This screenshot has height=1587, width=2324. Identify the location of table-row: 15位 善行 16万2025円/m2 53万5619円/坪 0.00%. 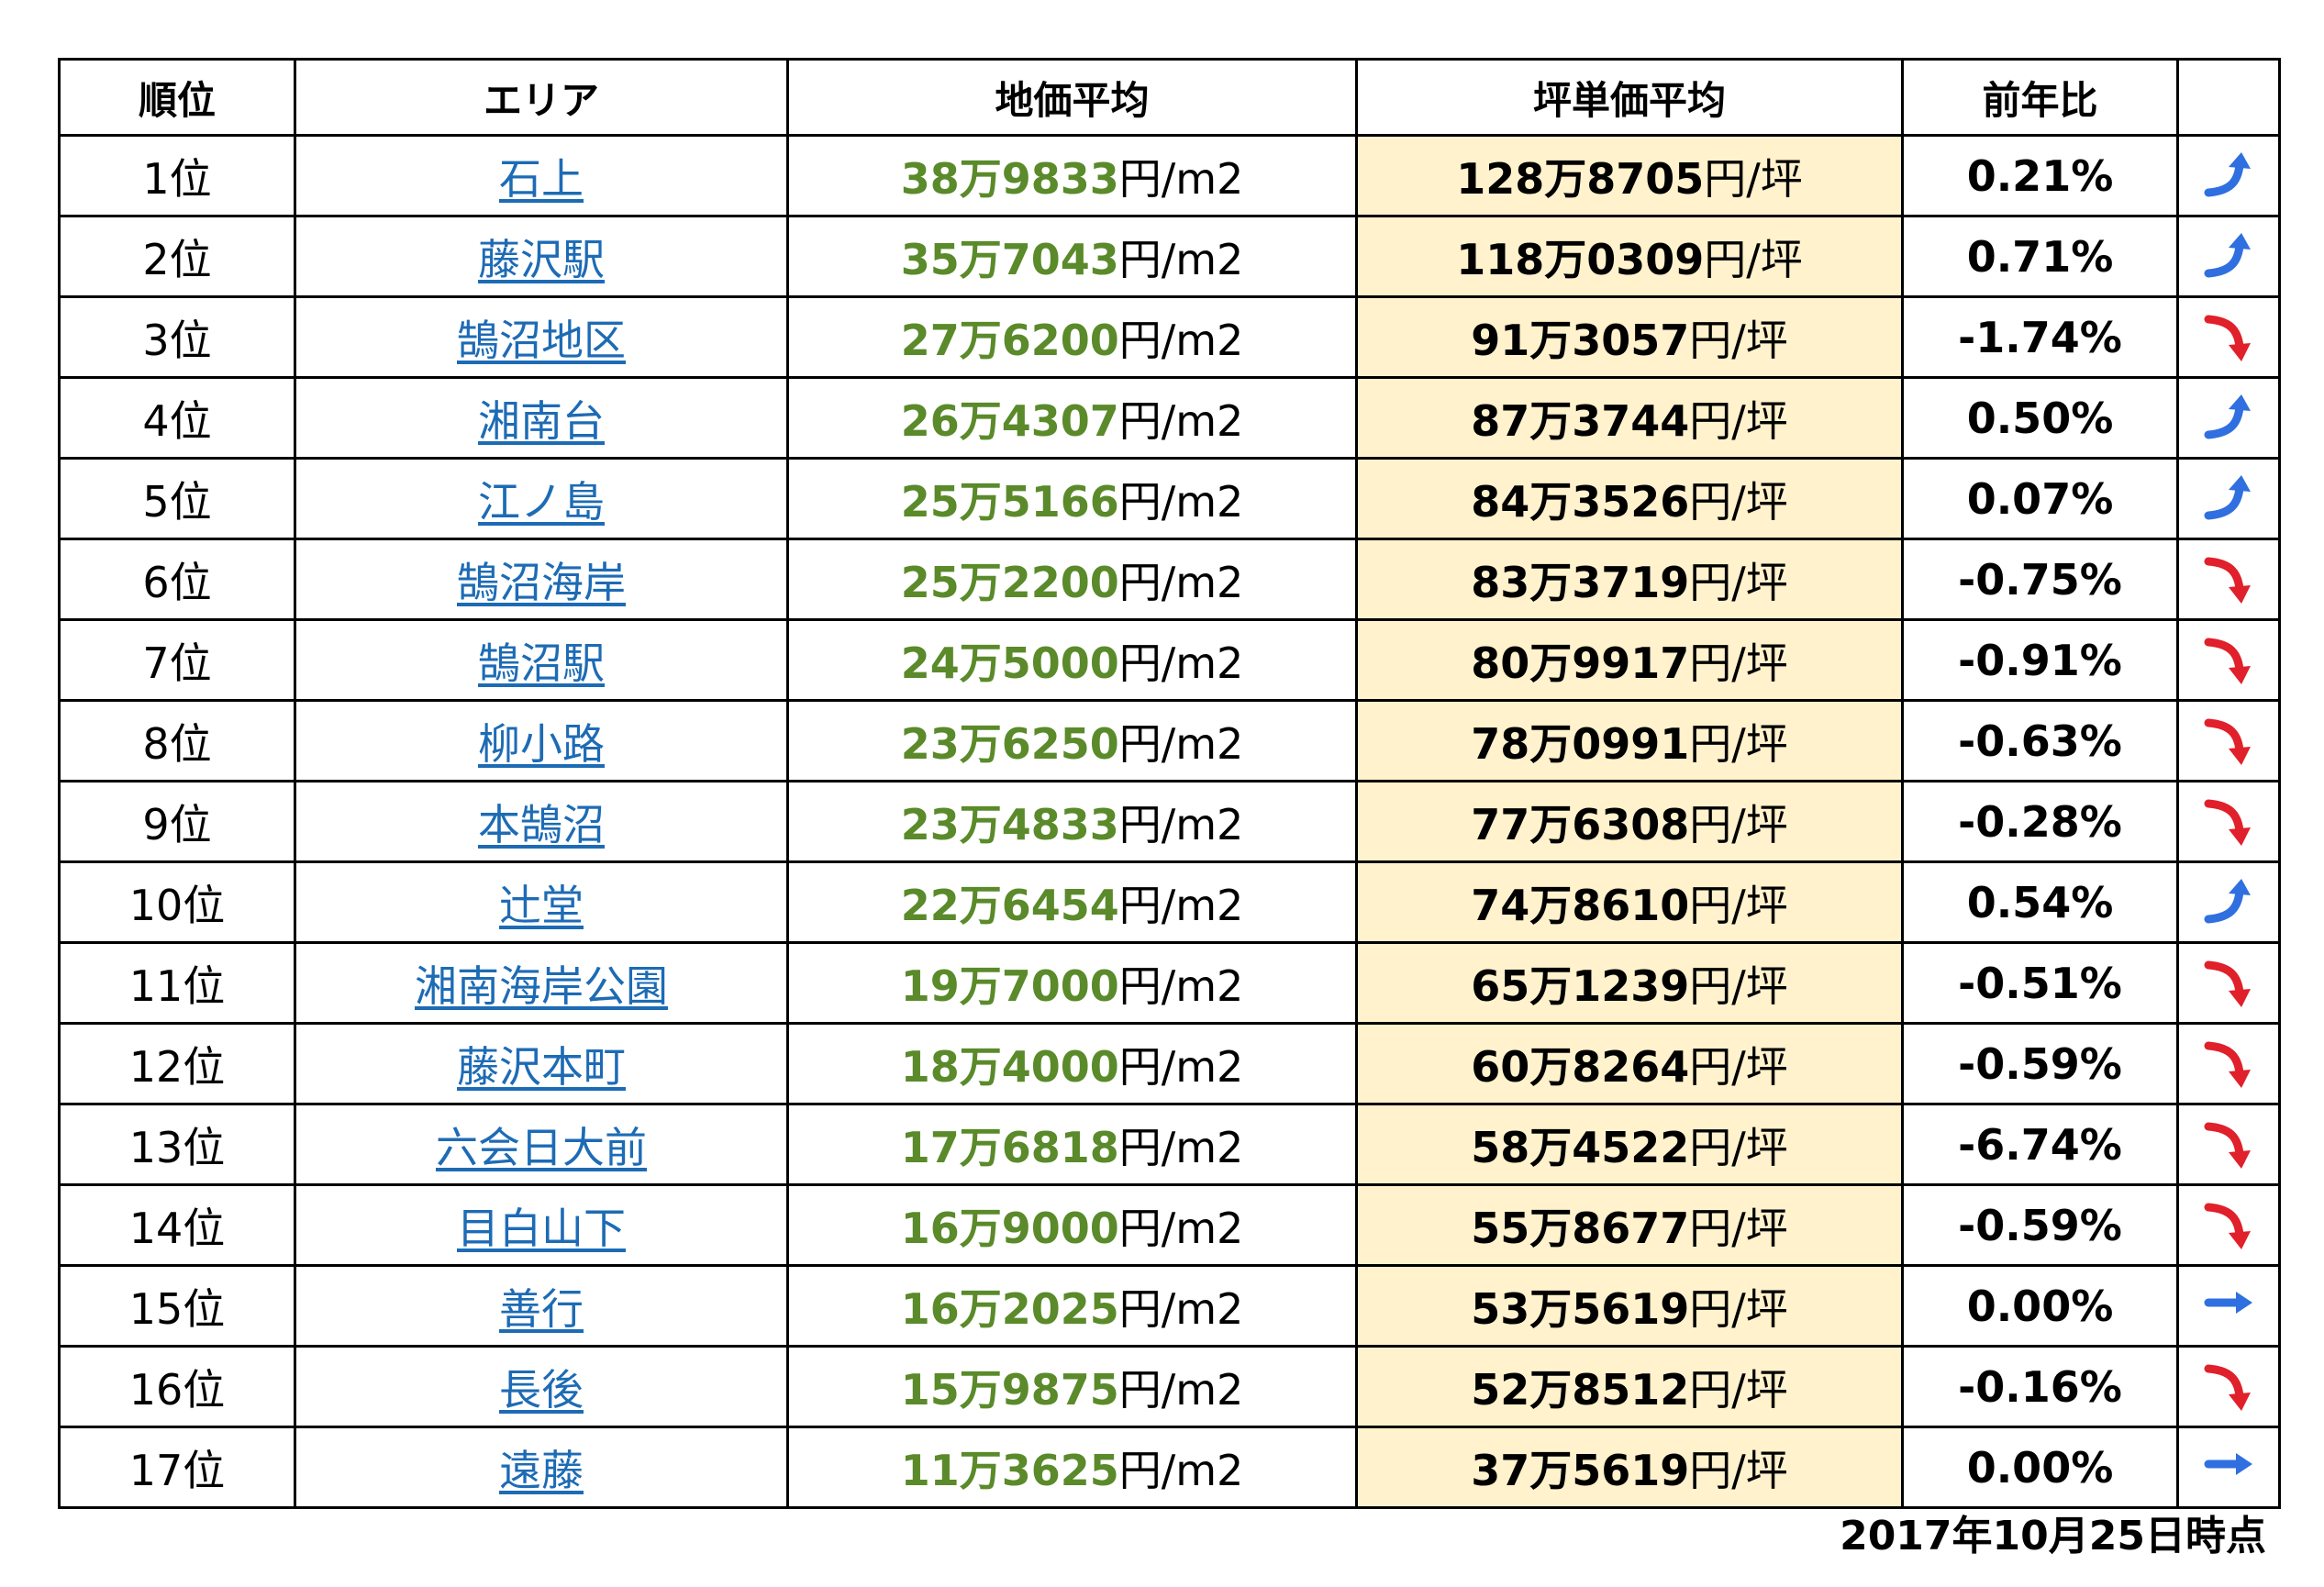
(1169, 1306).